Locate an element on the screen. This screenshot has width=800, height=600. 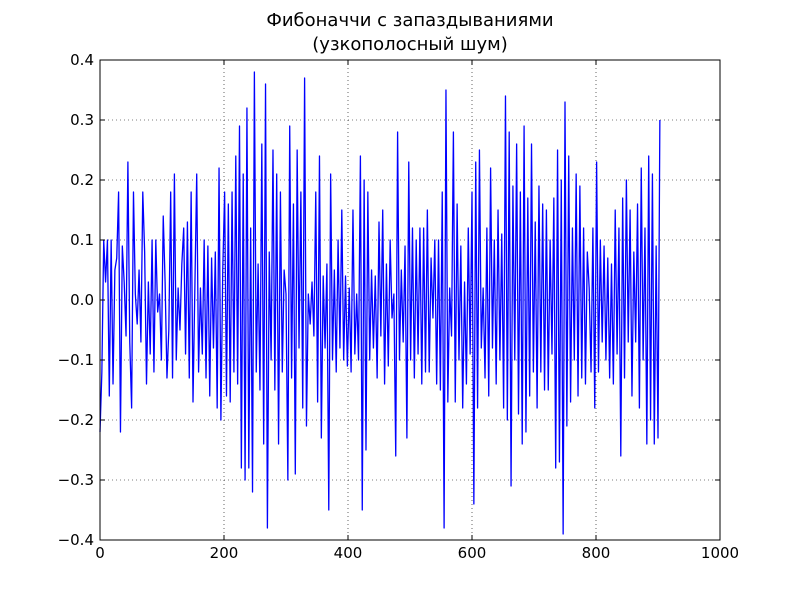
y-tick-label: 0.3 is located at coordinates (82, 120).